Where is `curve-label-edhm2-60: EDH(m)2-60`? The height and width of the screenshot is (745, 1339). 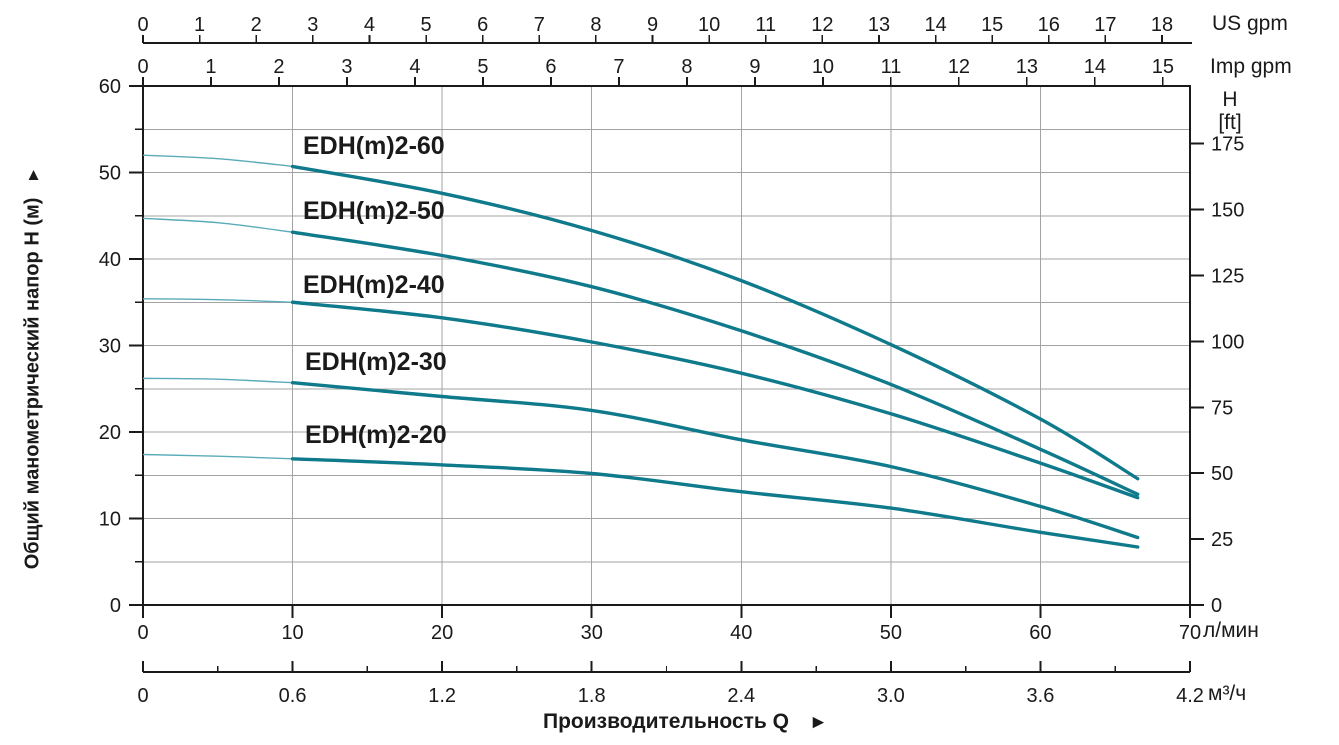
curve-label-edhm2-60: EDH(m)2-60 is located at coordinates (374, 146).